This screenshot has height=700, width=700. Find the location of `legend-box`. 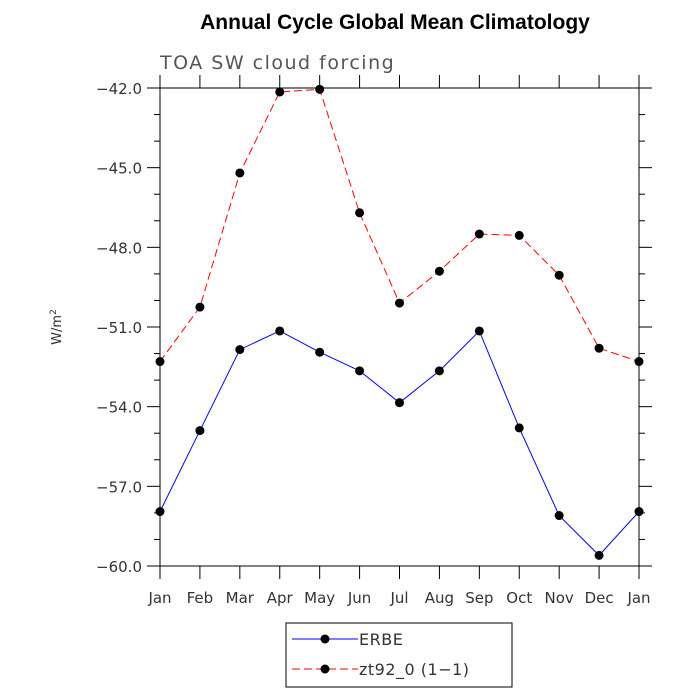

legend-box is located at coordinates (399, 655).